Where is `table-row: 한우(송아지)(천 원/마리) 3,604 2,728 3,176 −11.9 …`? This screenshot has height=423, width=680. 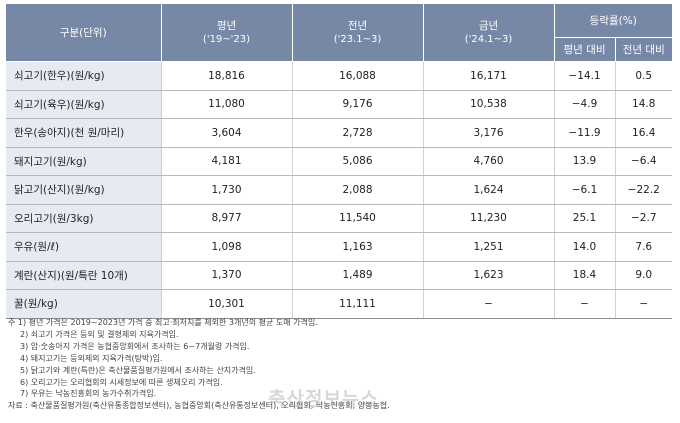 table-row: 한우(송아지)(천 원/마리) 3,604 2,728 3,176 −11.9 … is located at coordinates (339, 133).